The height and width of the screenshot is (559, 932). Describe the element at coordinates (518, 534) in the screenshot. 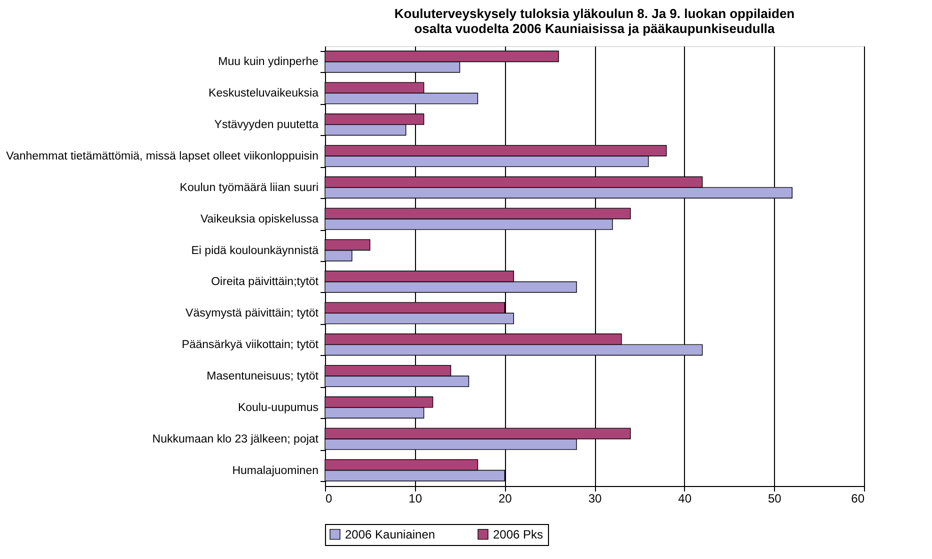

I see `legend-label: 2006 Pks` at that location.